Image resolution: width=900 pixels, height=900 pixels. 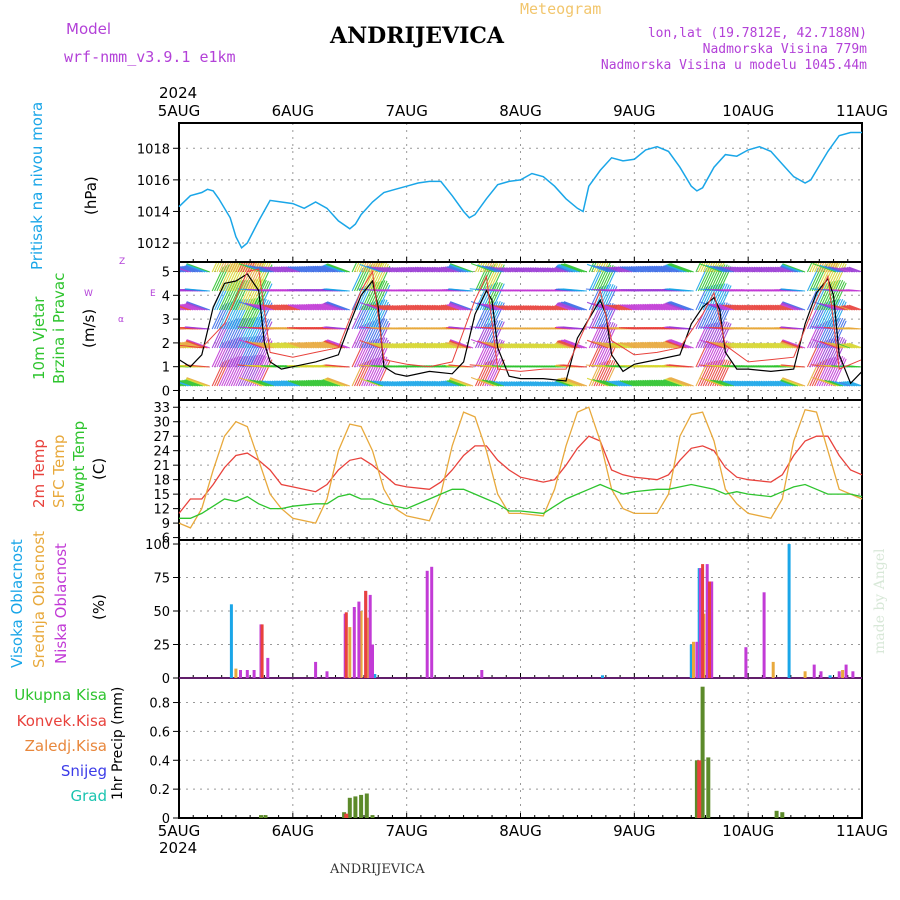 I want to click on panel-cloud_cover: 0 25 50 75 100, so click(x=504, y=612).